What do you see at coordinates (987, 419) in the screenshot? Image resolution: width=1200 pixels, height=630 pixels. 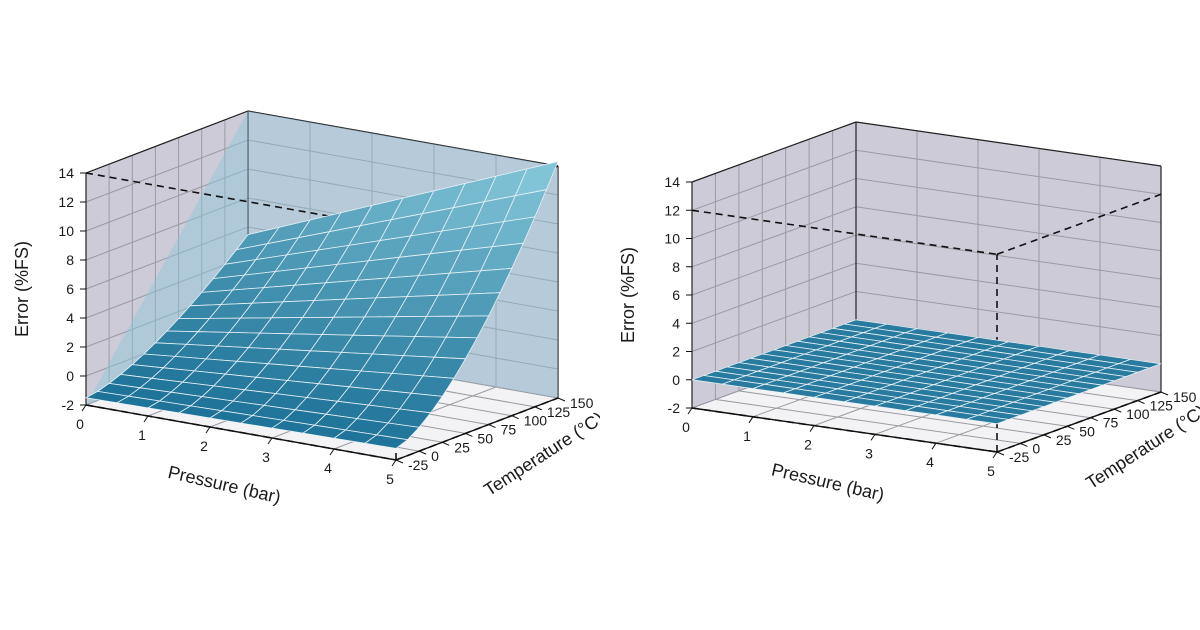 I see `chart2-surface-cell` at bounding box center [987, 419].